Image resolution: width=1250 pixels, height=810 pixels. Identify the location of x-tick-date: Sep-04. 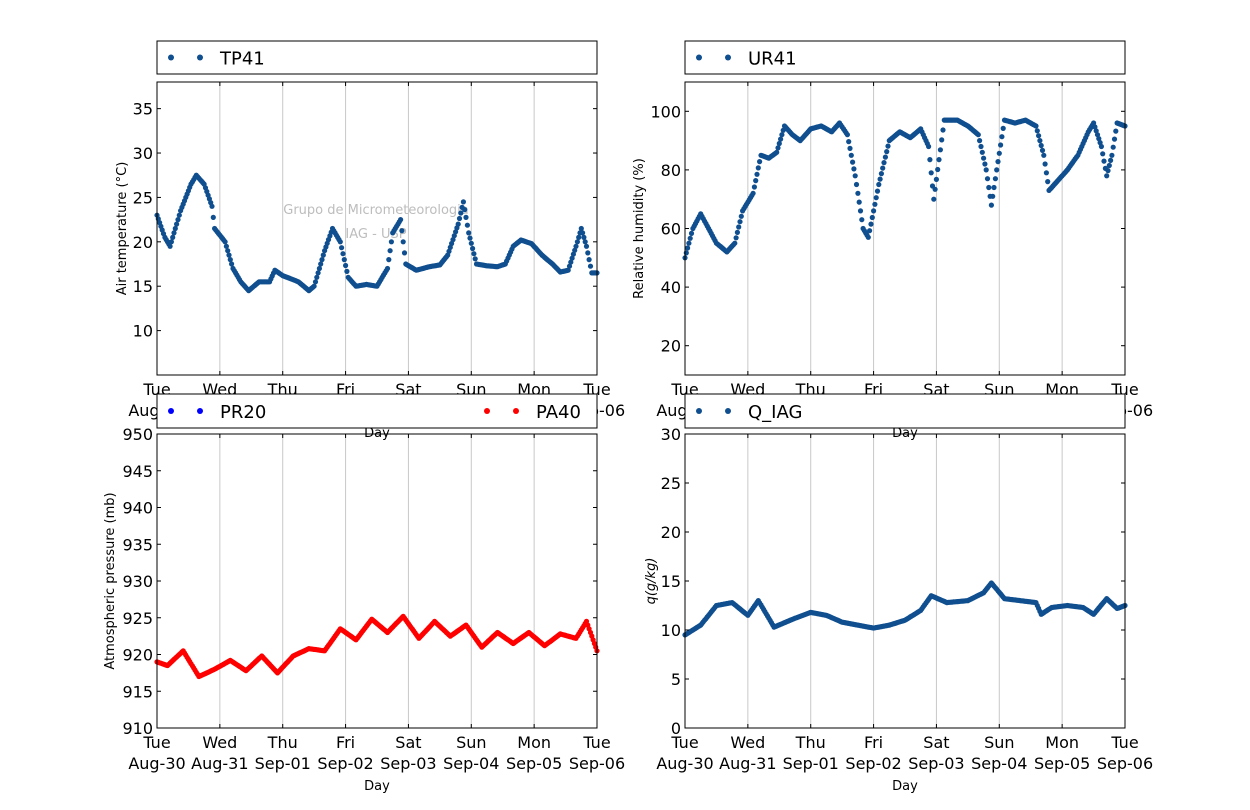
(471, 763).